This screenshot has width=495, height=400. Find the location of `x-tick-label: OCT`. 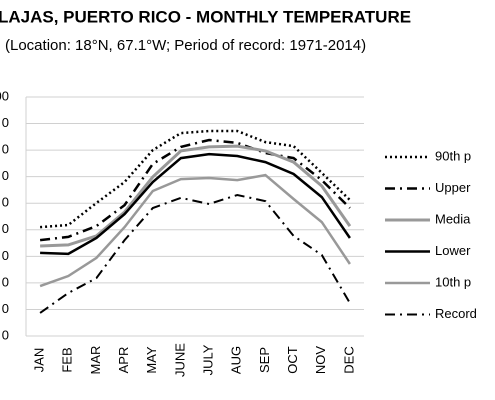

x-tick-label: OCT is located at coordinates (292, 360).